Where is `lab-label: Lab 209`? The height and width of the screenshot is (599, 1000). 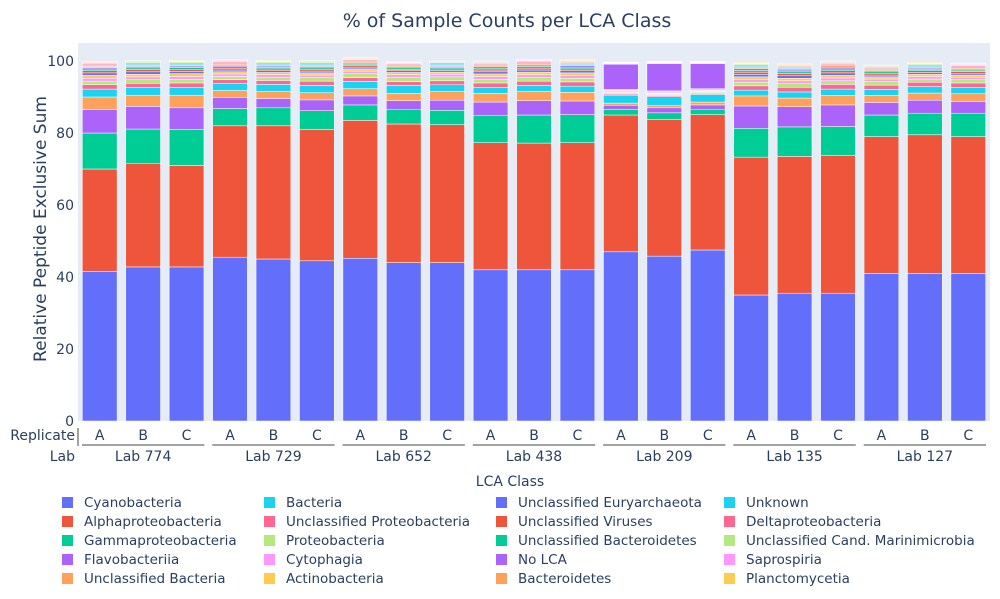
lab-label: Lab 209 is located at coordinates (664, 457).